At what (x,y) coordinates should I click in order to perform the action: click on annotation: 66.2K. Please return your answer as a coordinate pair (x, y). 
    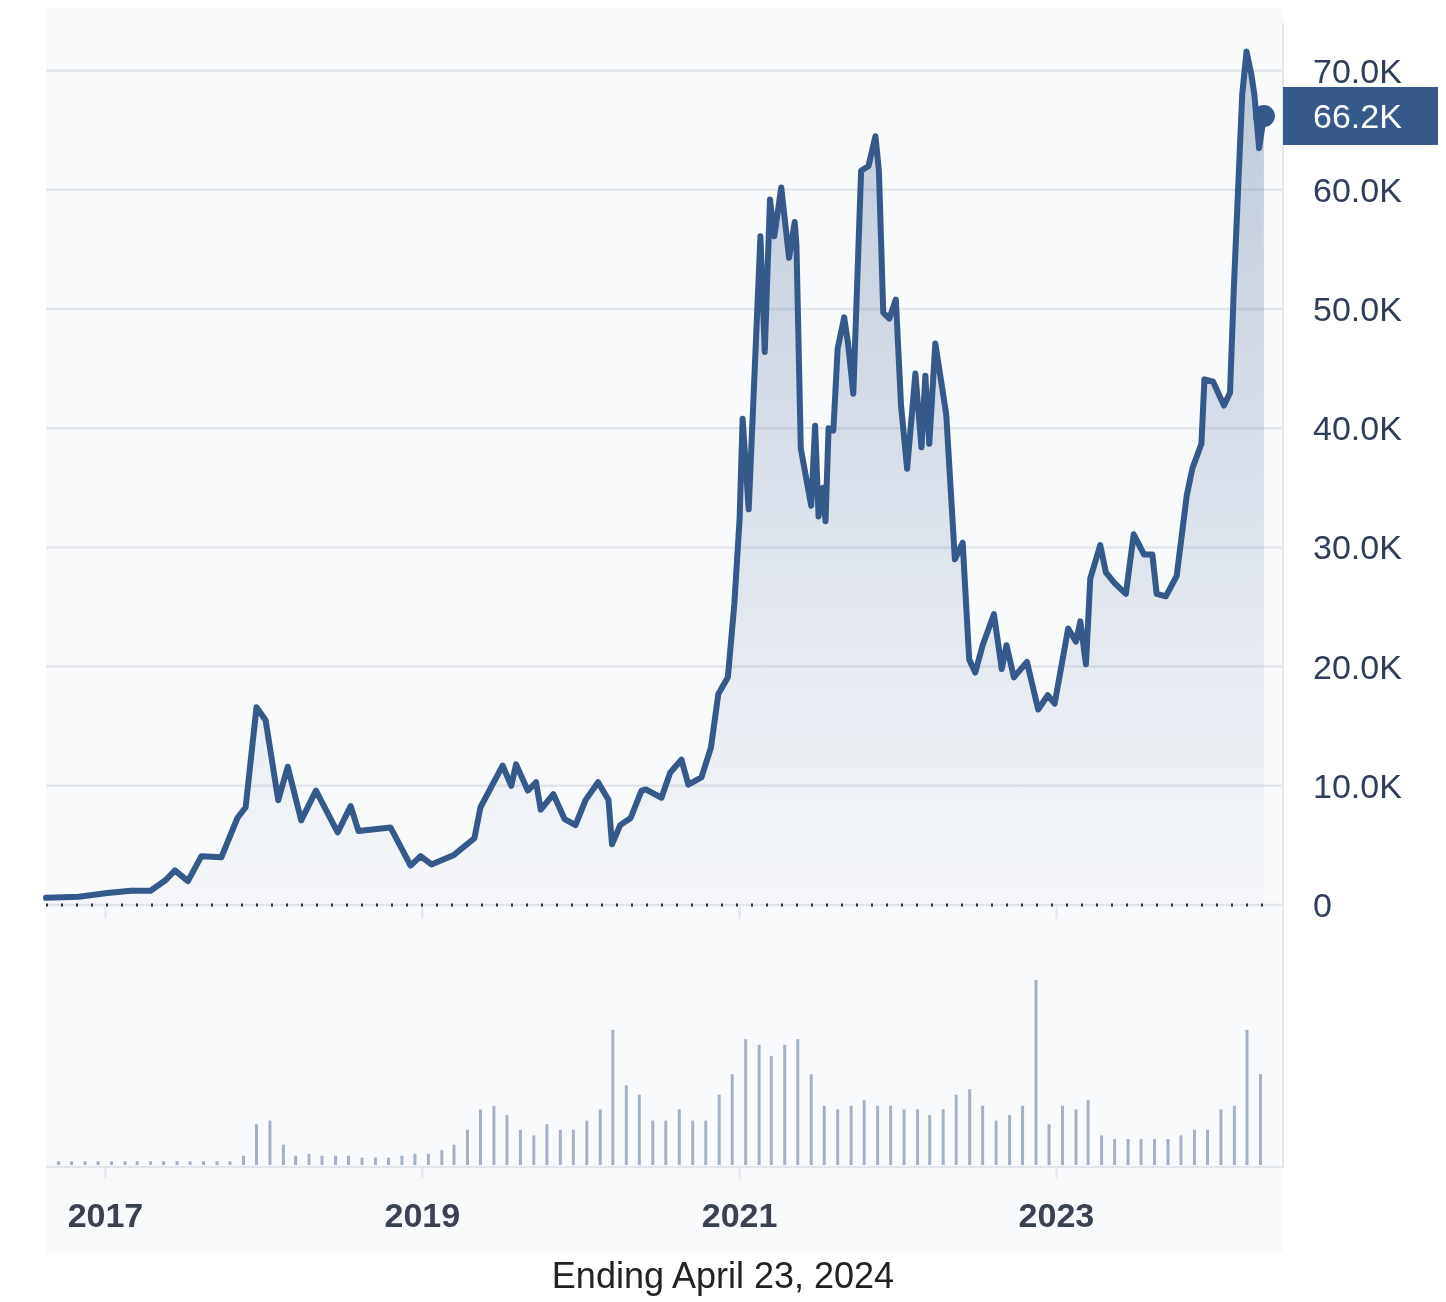
    Looking at the image, I should click on (1358, 115).